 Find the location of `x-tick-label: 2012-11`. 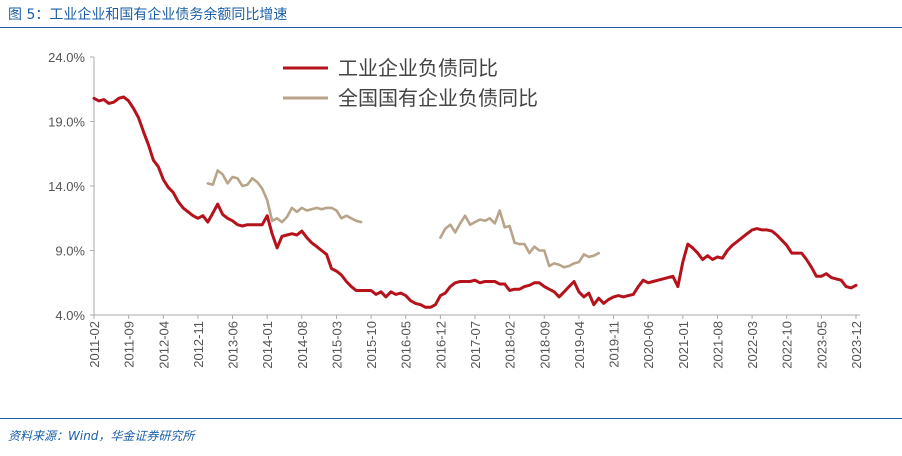

x-tick-label: 2012-11 is located at coordinates (198, 344).